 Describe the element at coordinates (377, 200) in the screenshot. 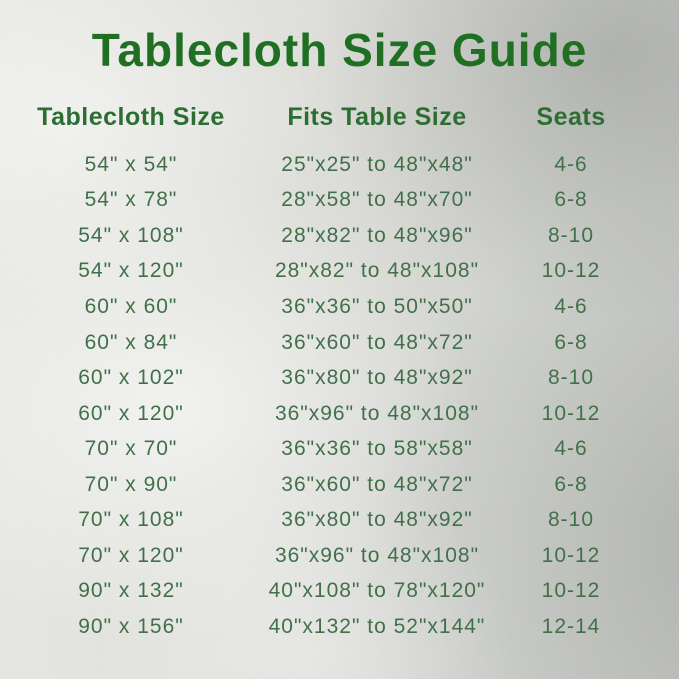

I see `fits-table-size-cell: 28"x58" to 48"x70"` at that location.